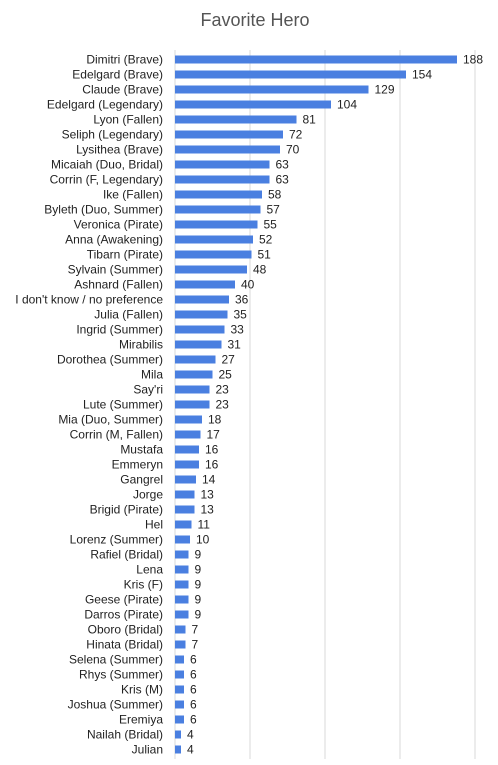  I want to click on y-tick-label: Ashnard (Fallen), so click(118, 285).